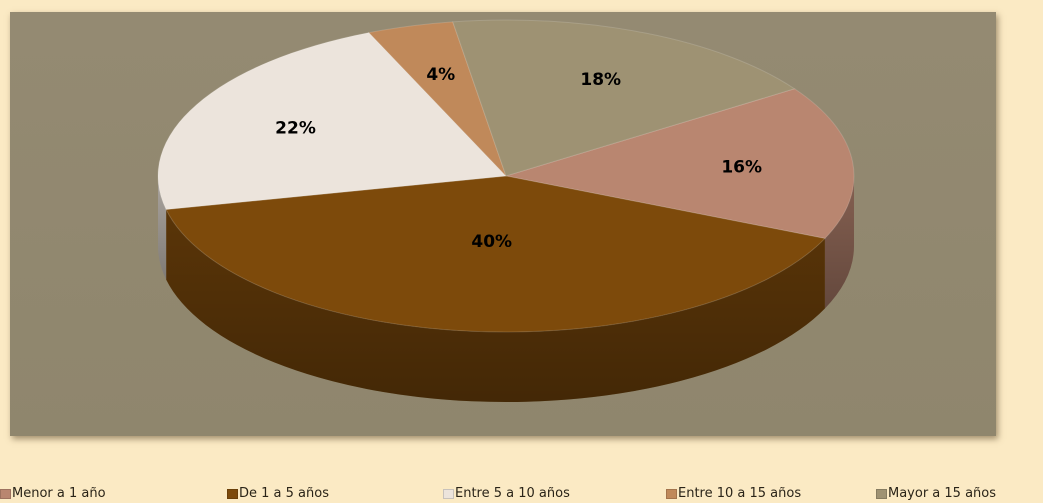  I want to click on legend-label: Menor a 1 año, so click(59, 493).